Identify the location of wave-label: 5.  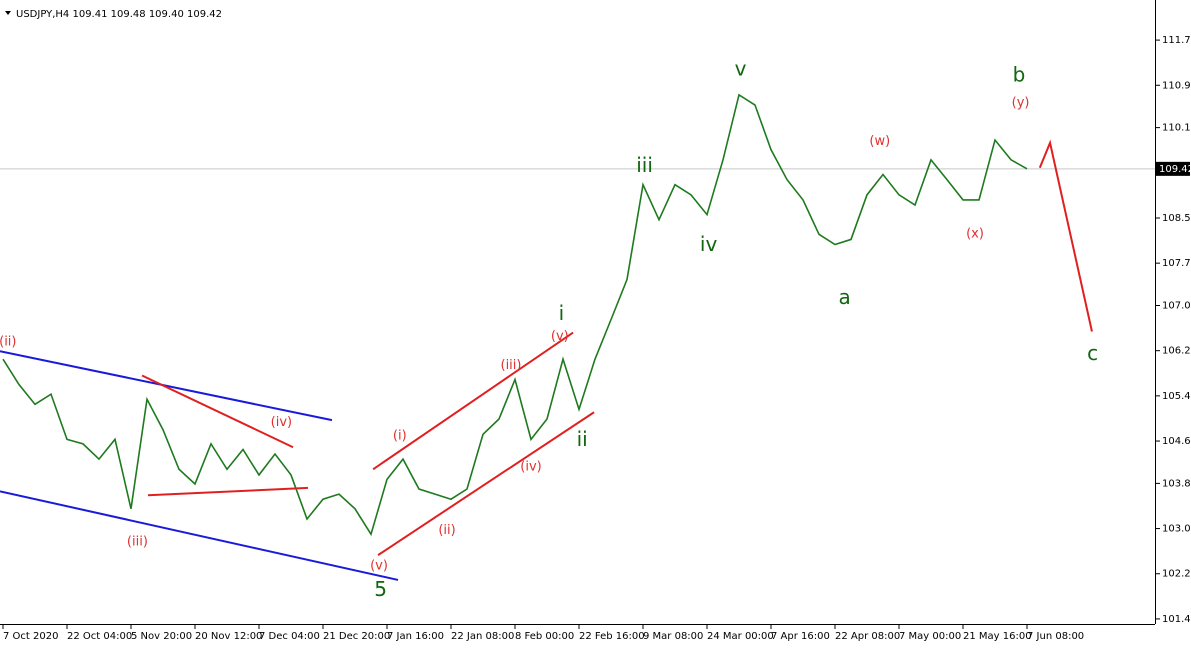
(380, 589).